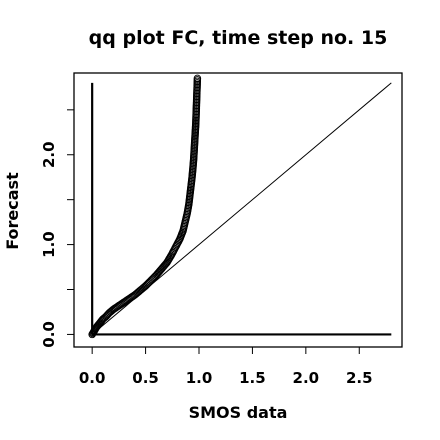 This screenshot has height=440, width=440. Describe the element at coordinates (49, 244) in the screenshot. I see `y-tick-label: 1.0` at that location.